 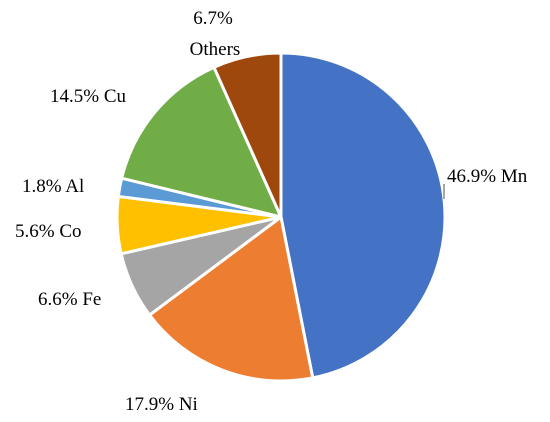 What do you see at coordinates (188, 404) in the screenshot?
I see `slice-category-label: Ni` at bounding box center [188, 404].